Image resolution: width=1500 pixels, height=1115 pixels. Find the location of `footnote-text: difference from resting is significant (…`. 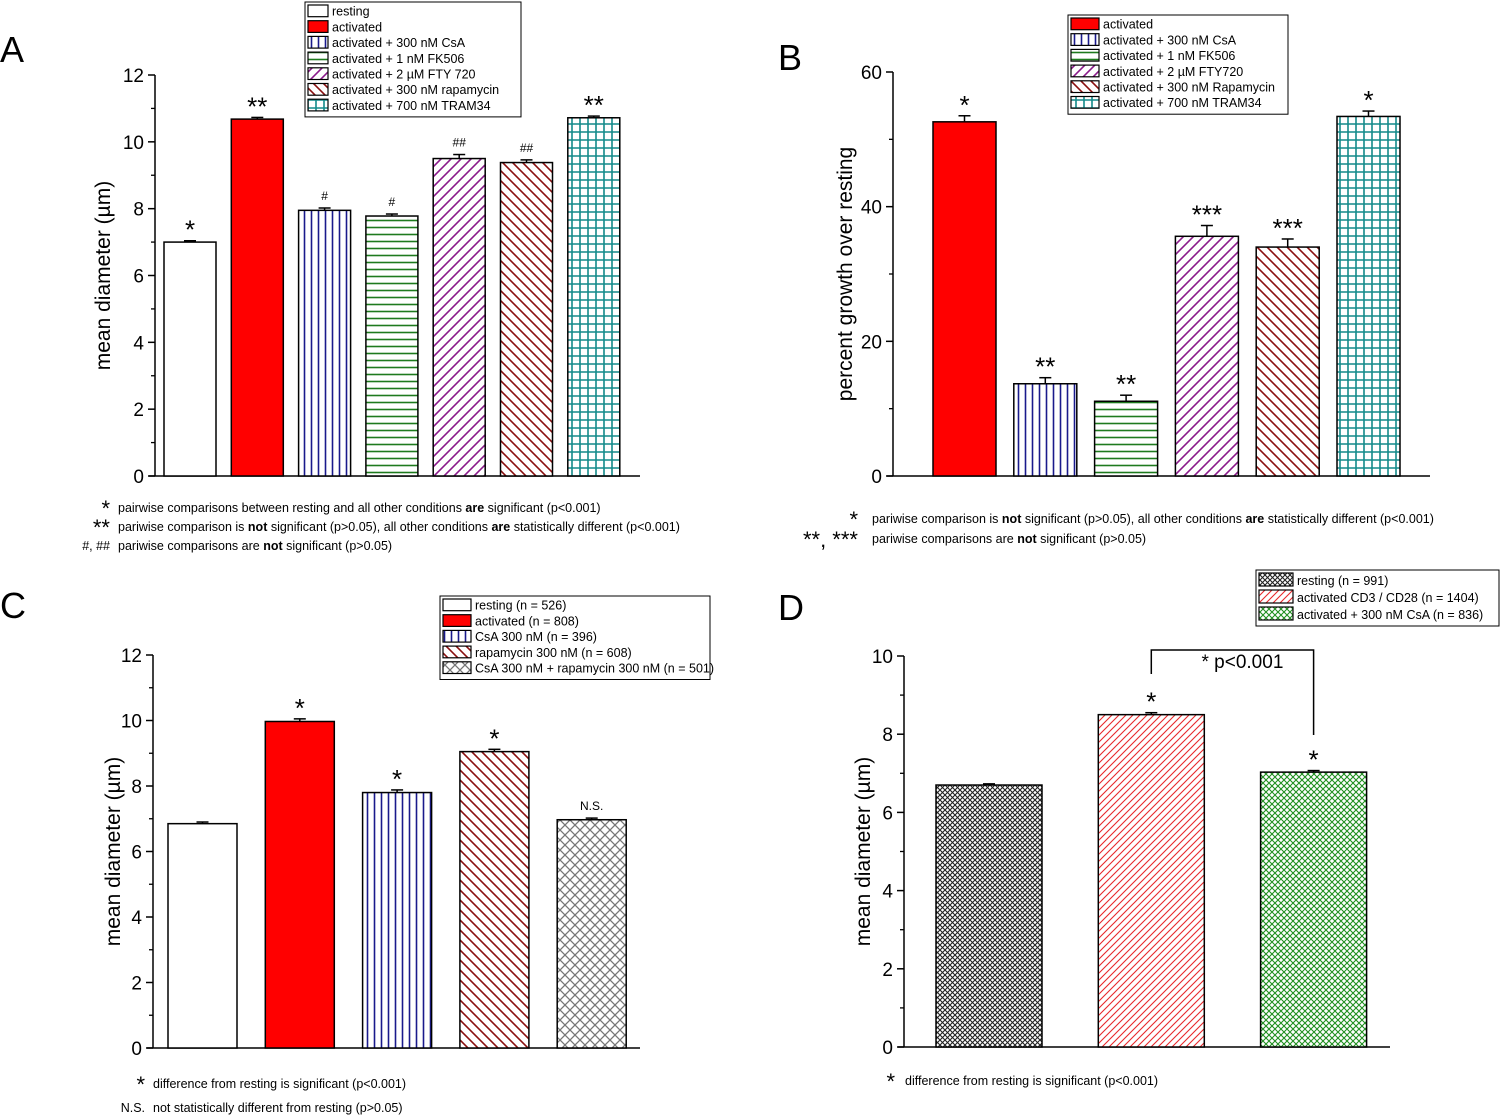

footnote-text: difference from resting is significant (… is located at coordinates (1031, 1081).